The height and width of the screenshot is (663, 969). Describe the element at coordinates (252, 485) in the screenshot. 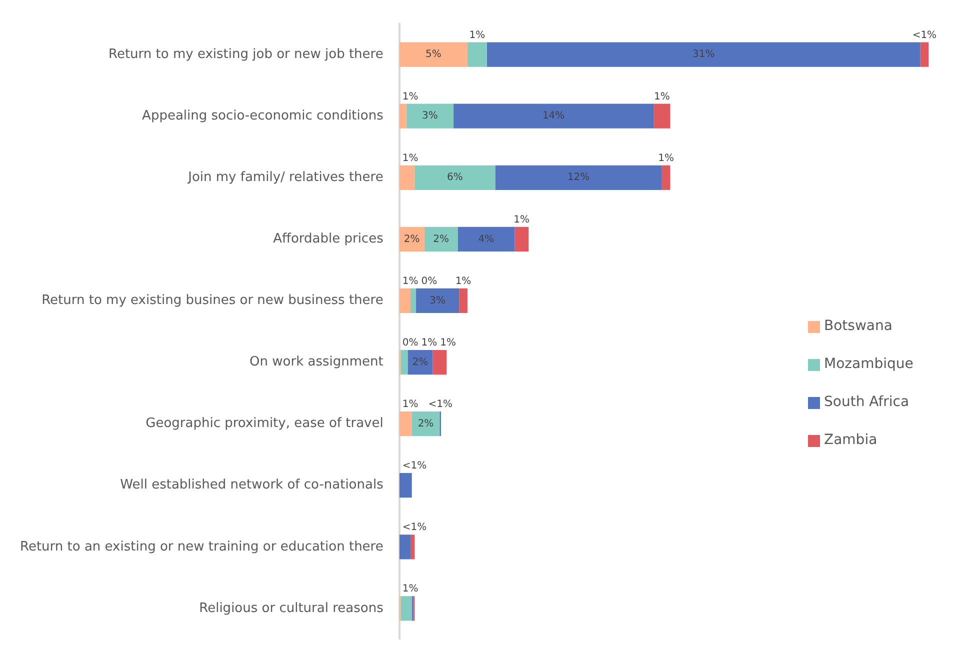

I see `y-tick-label: Well established network of co-nationals` at that location.